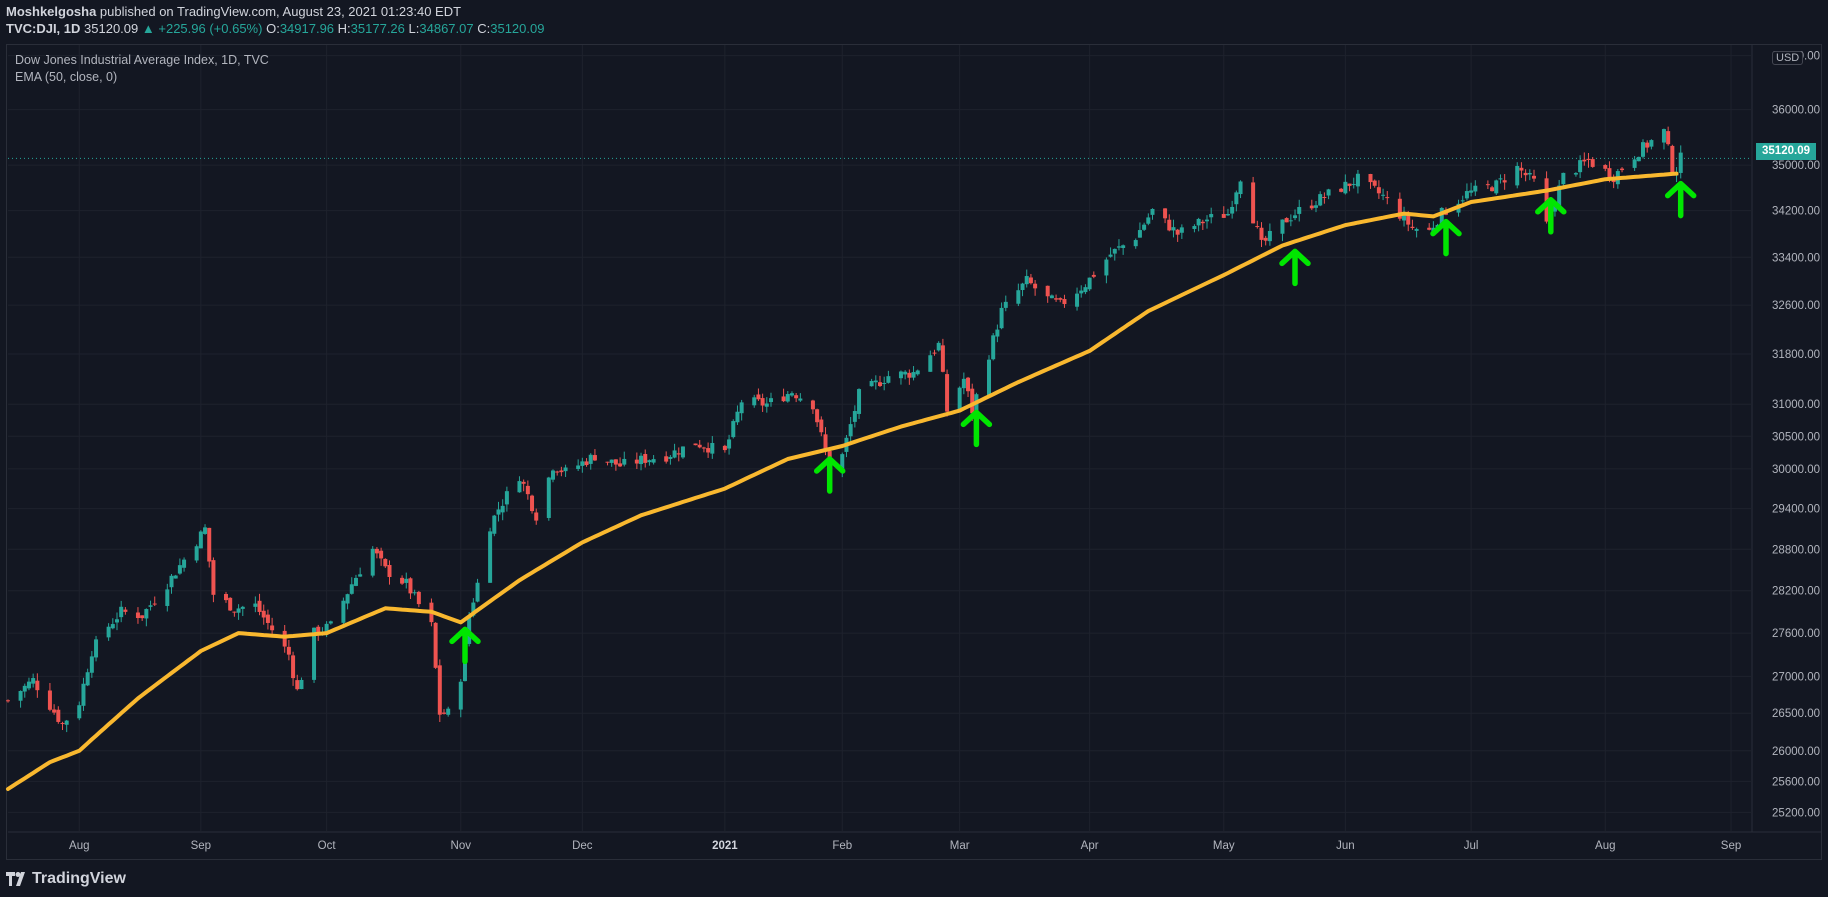 This screenshot has height=897, width=1828. I want to click on currency-badge: USD, so click(1788, 58).